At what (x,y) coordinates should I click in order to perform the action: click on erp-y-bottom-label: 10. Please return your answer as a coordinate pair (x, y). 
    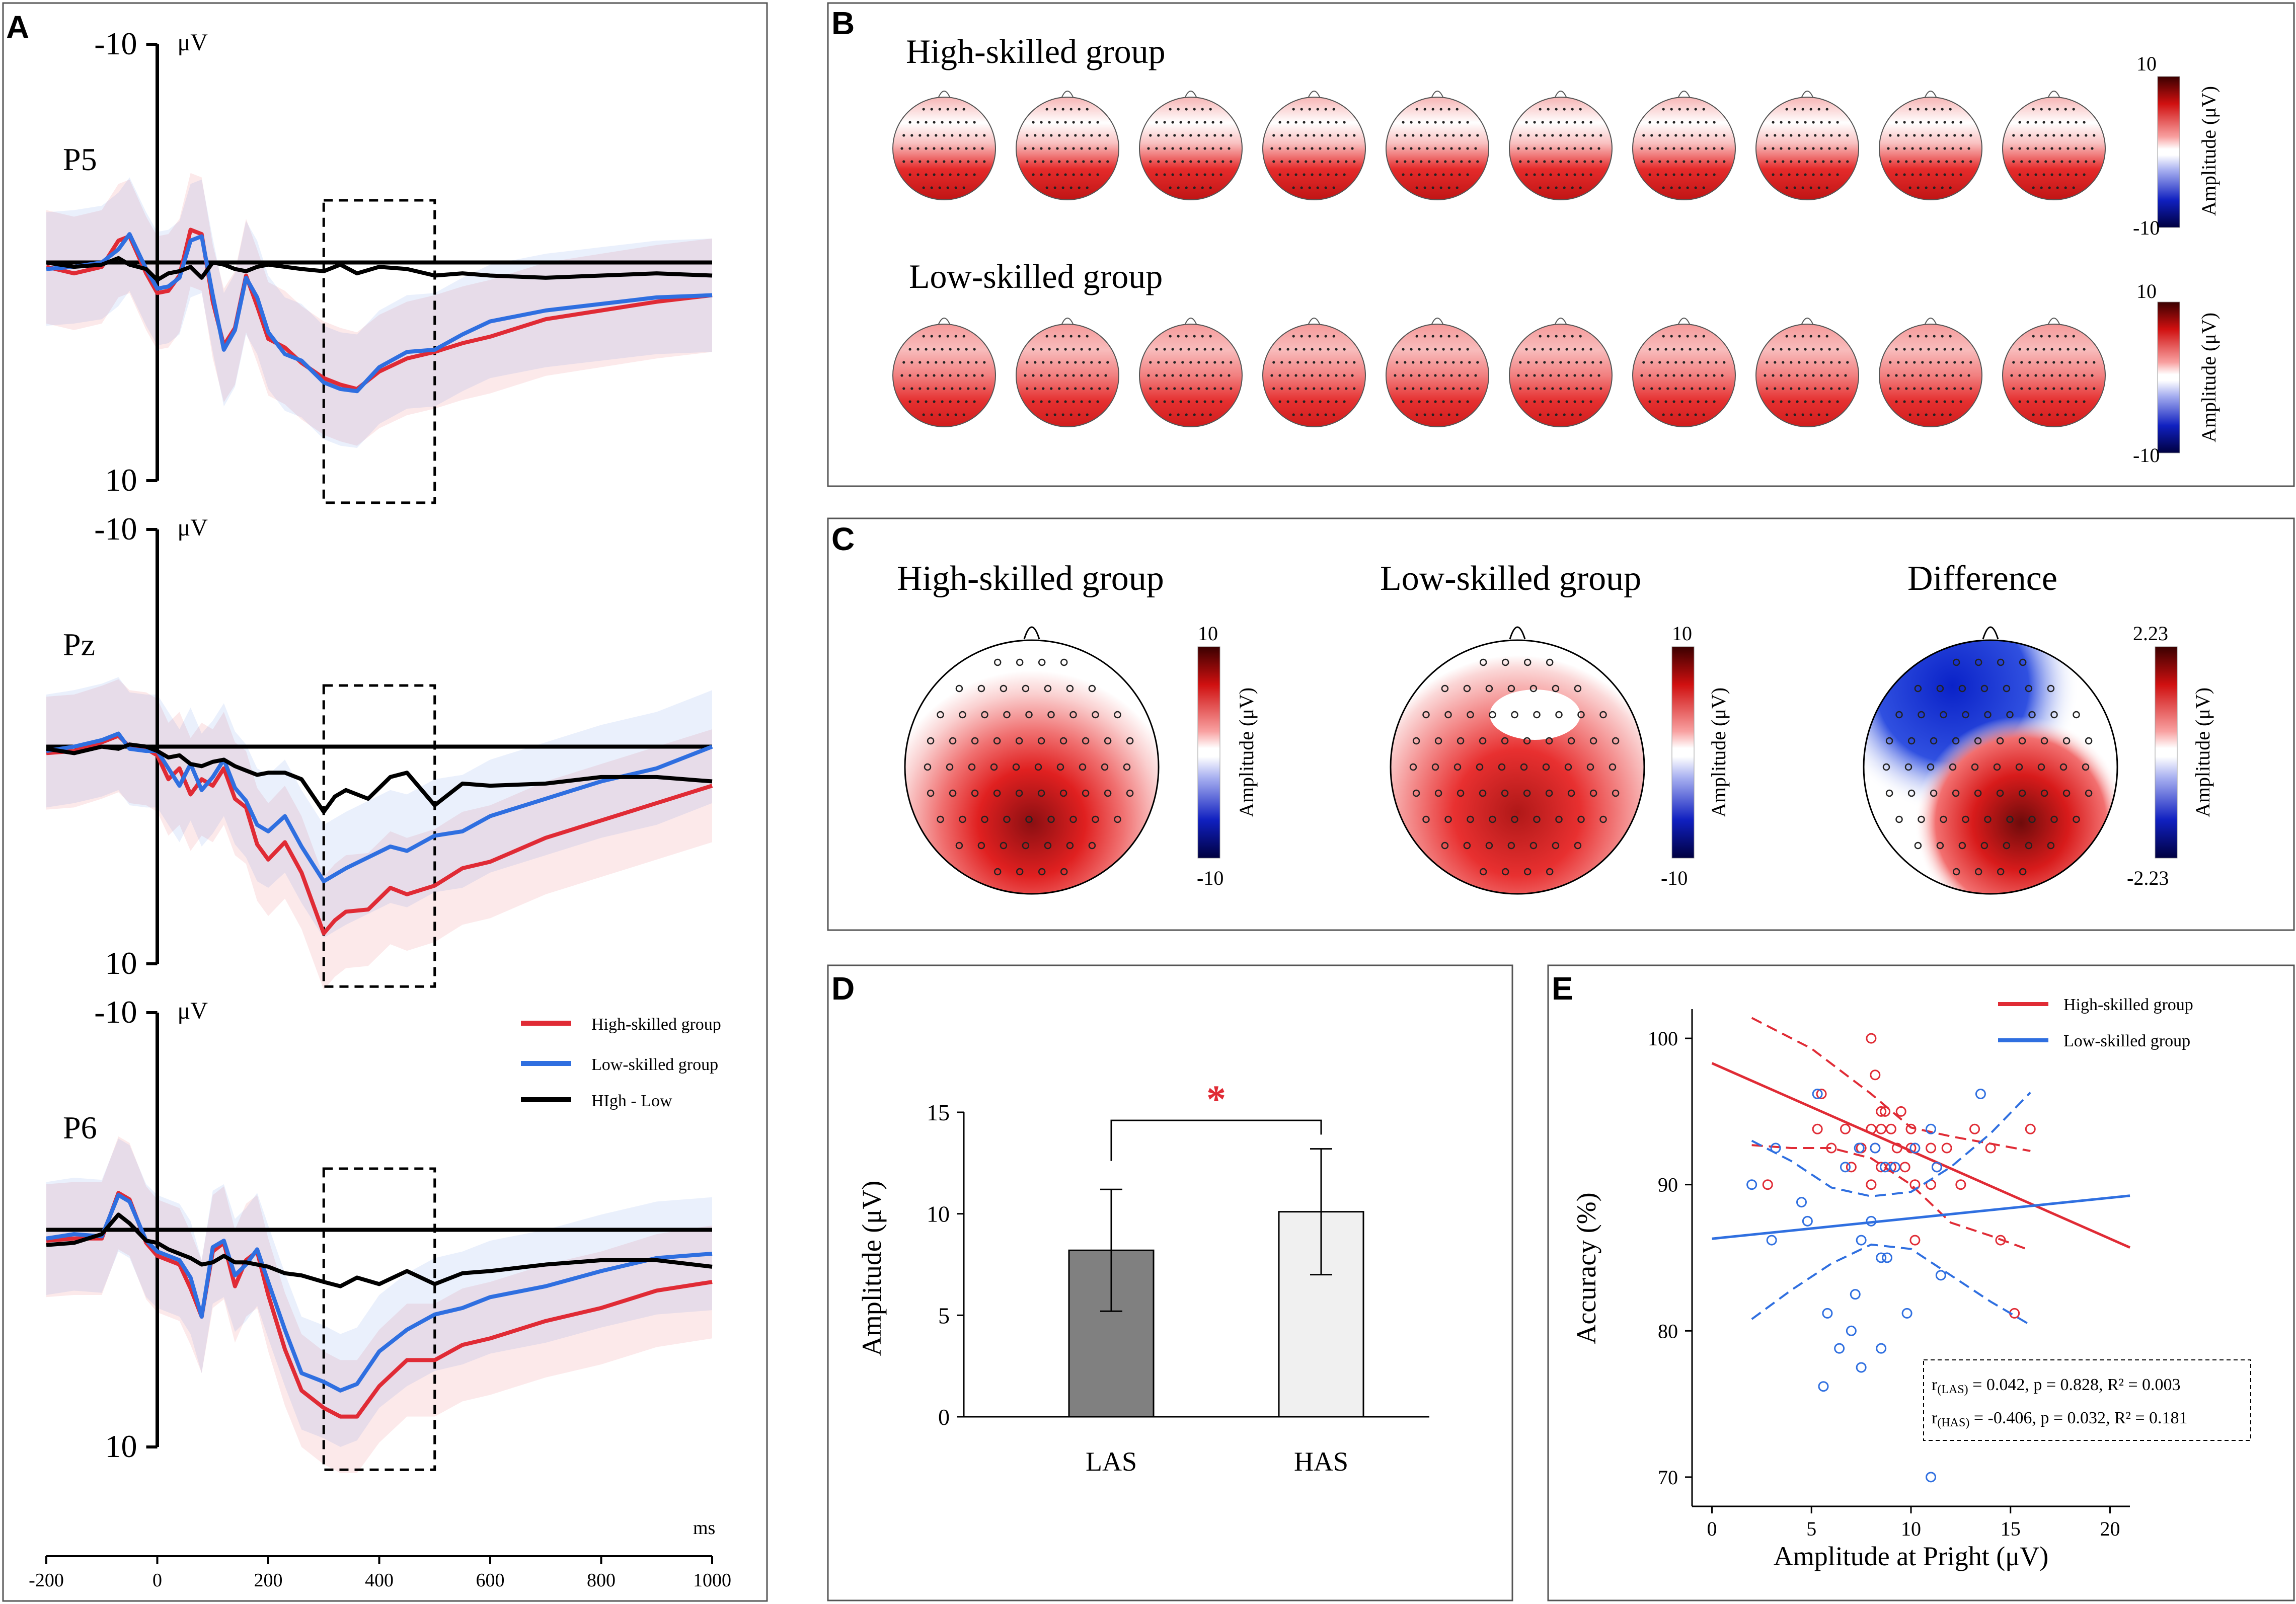
    Looking at the image, I should click on (121, 963).